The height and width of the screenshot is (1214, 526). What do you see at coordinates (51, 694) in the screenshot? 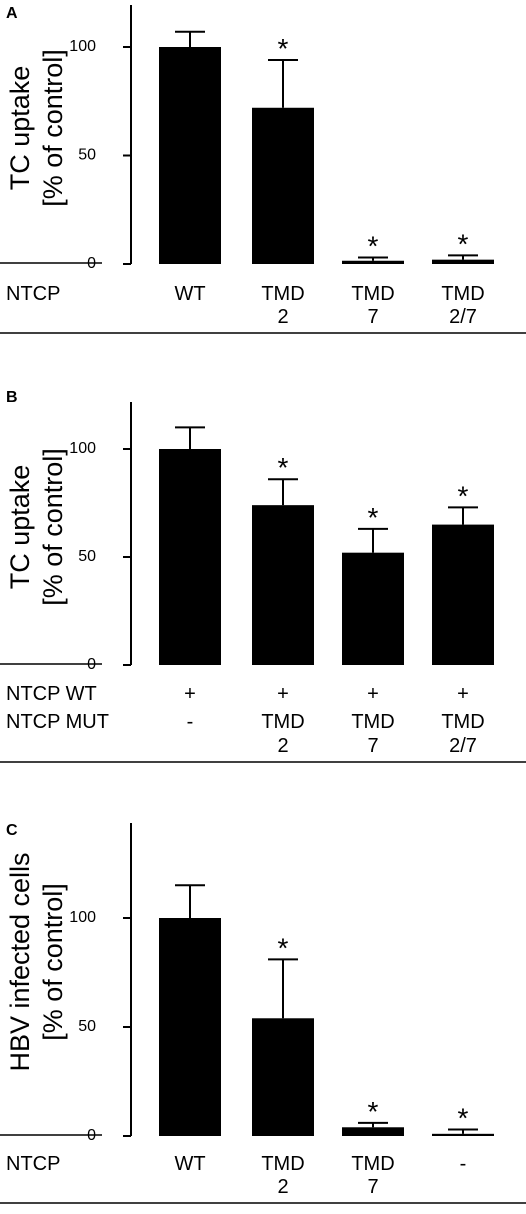
I see `row-label: NTCP WT` at bounding box center [51, 694].